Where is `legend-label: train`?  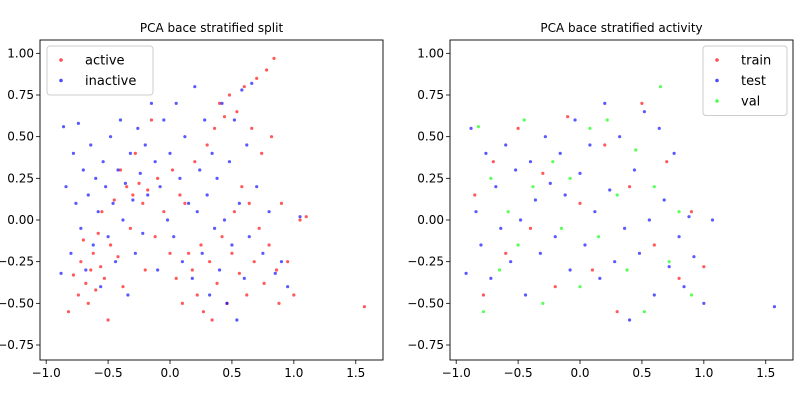
legend-label: train is located at coordinates (756, 61).